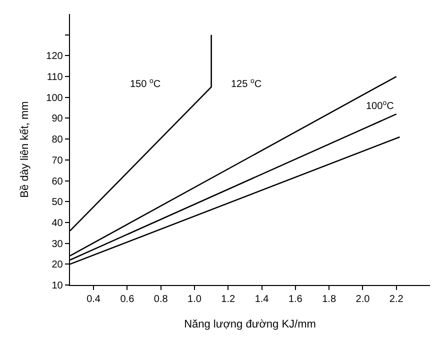 The image size is (444, 340). Describe the element at coordinates (93, 300) in the screenshot. I see `x-tick-label: 0.4` at that location.